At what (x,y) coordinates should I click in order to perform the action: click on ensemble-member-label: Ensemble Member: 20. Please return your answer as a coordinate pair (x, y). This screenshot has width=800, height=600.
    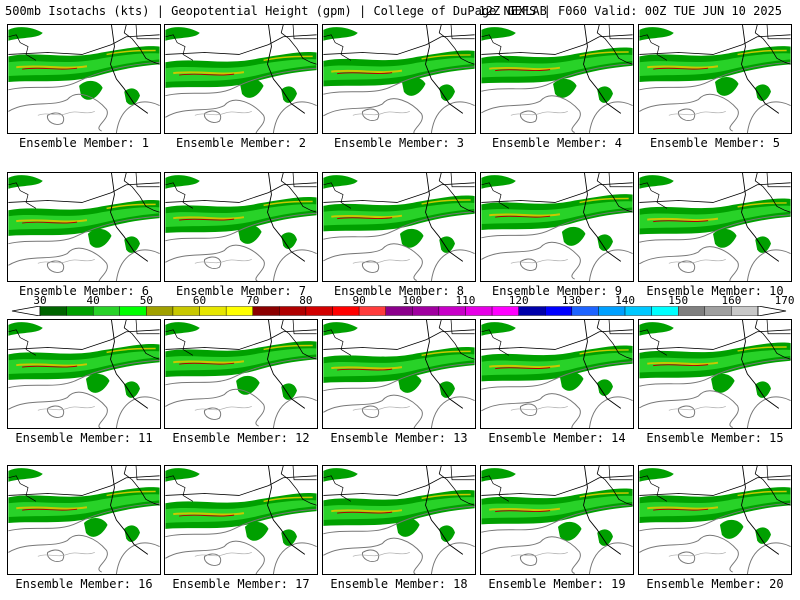
    Looking at the image, I should click on (715, 584).